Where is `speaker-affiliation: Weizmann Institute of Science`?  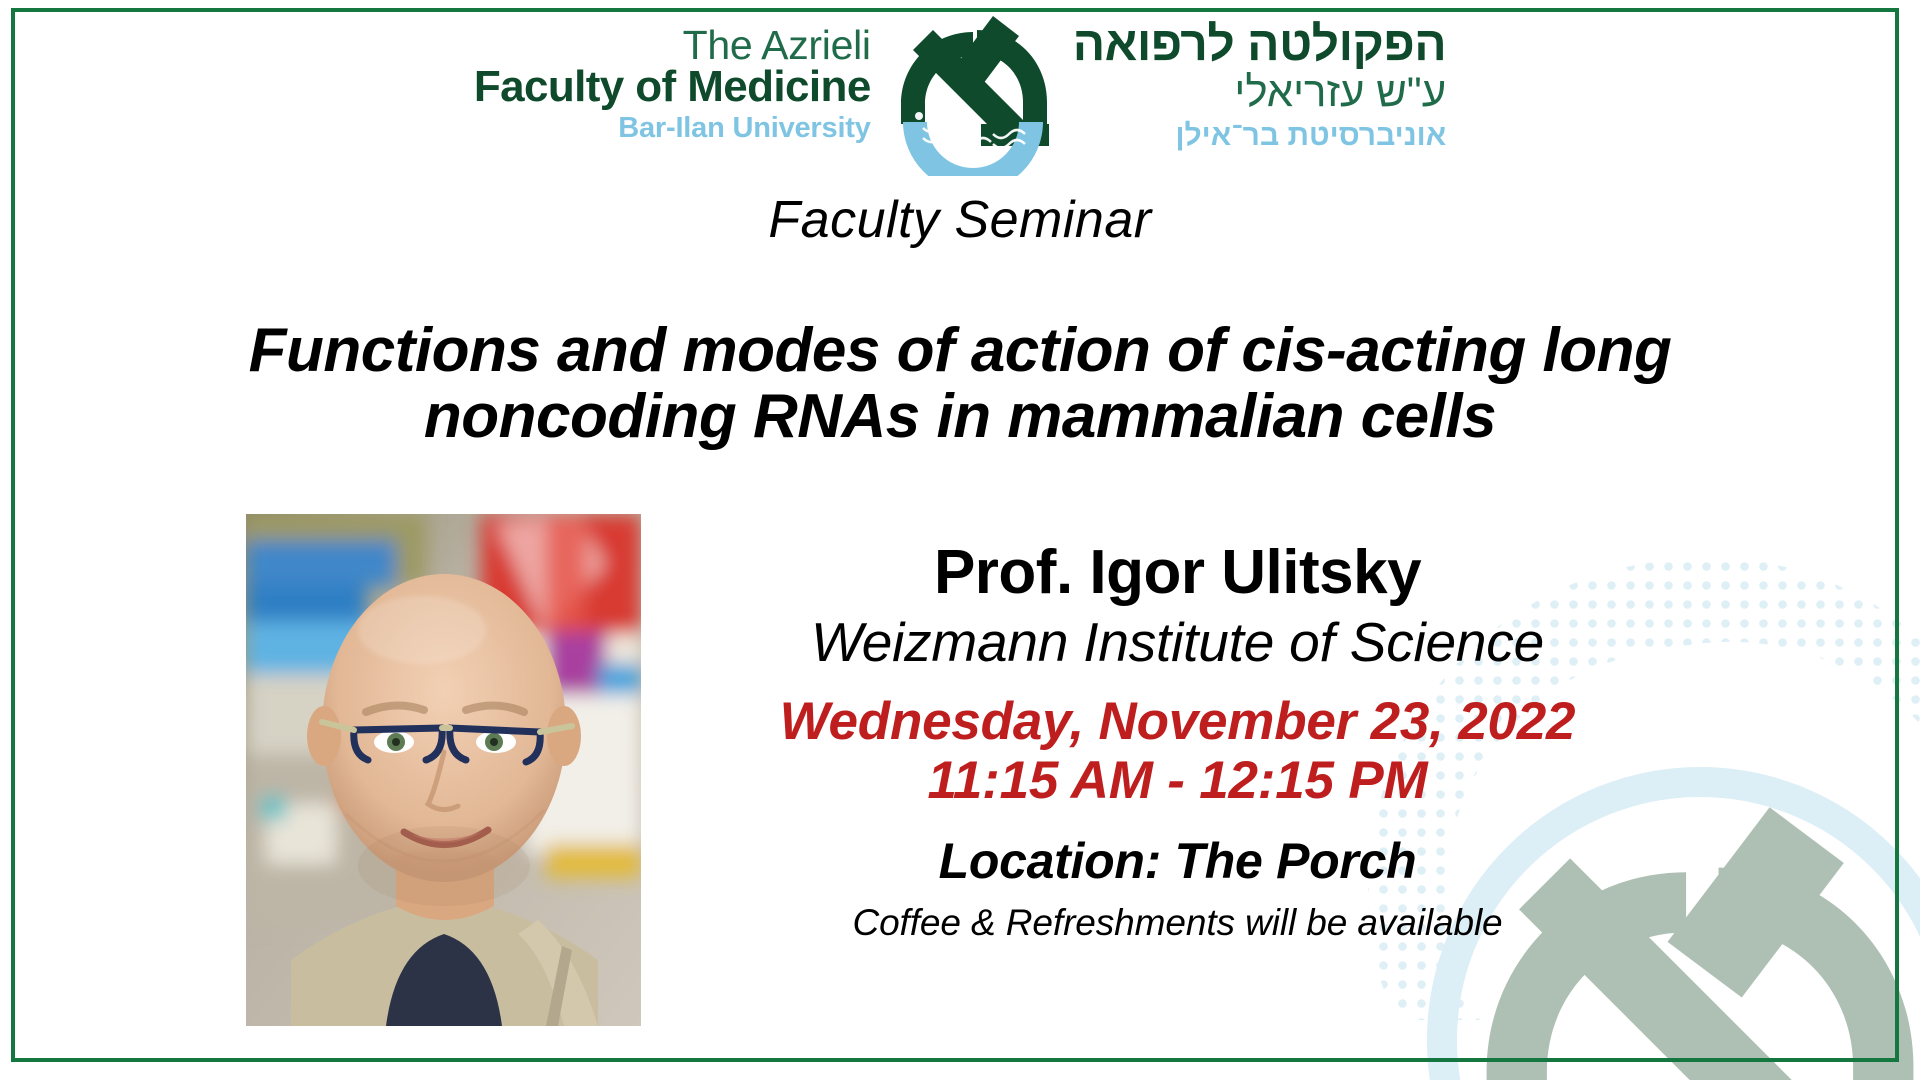
speaker-affiliation: Weizmann Institute of Science is located at coordinates (1177, 641).